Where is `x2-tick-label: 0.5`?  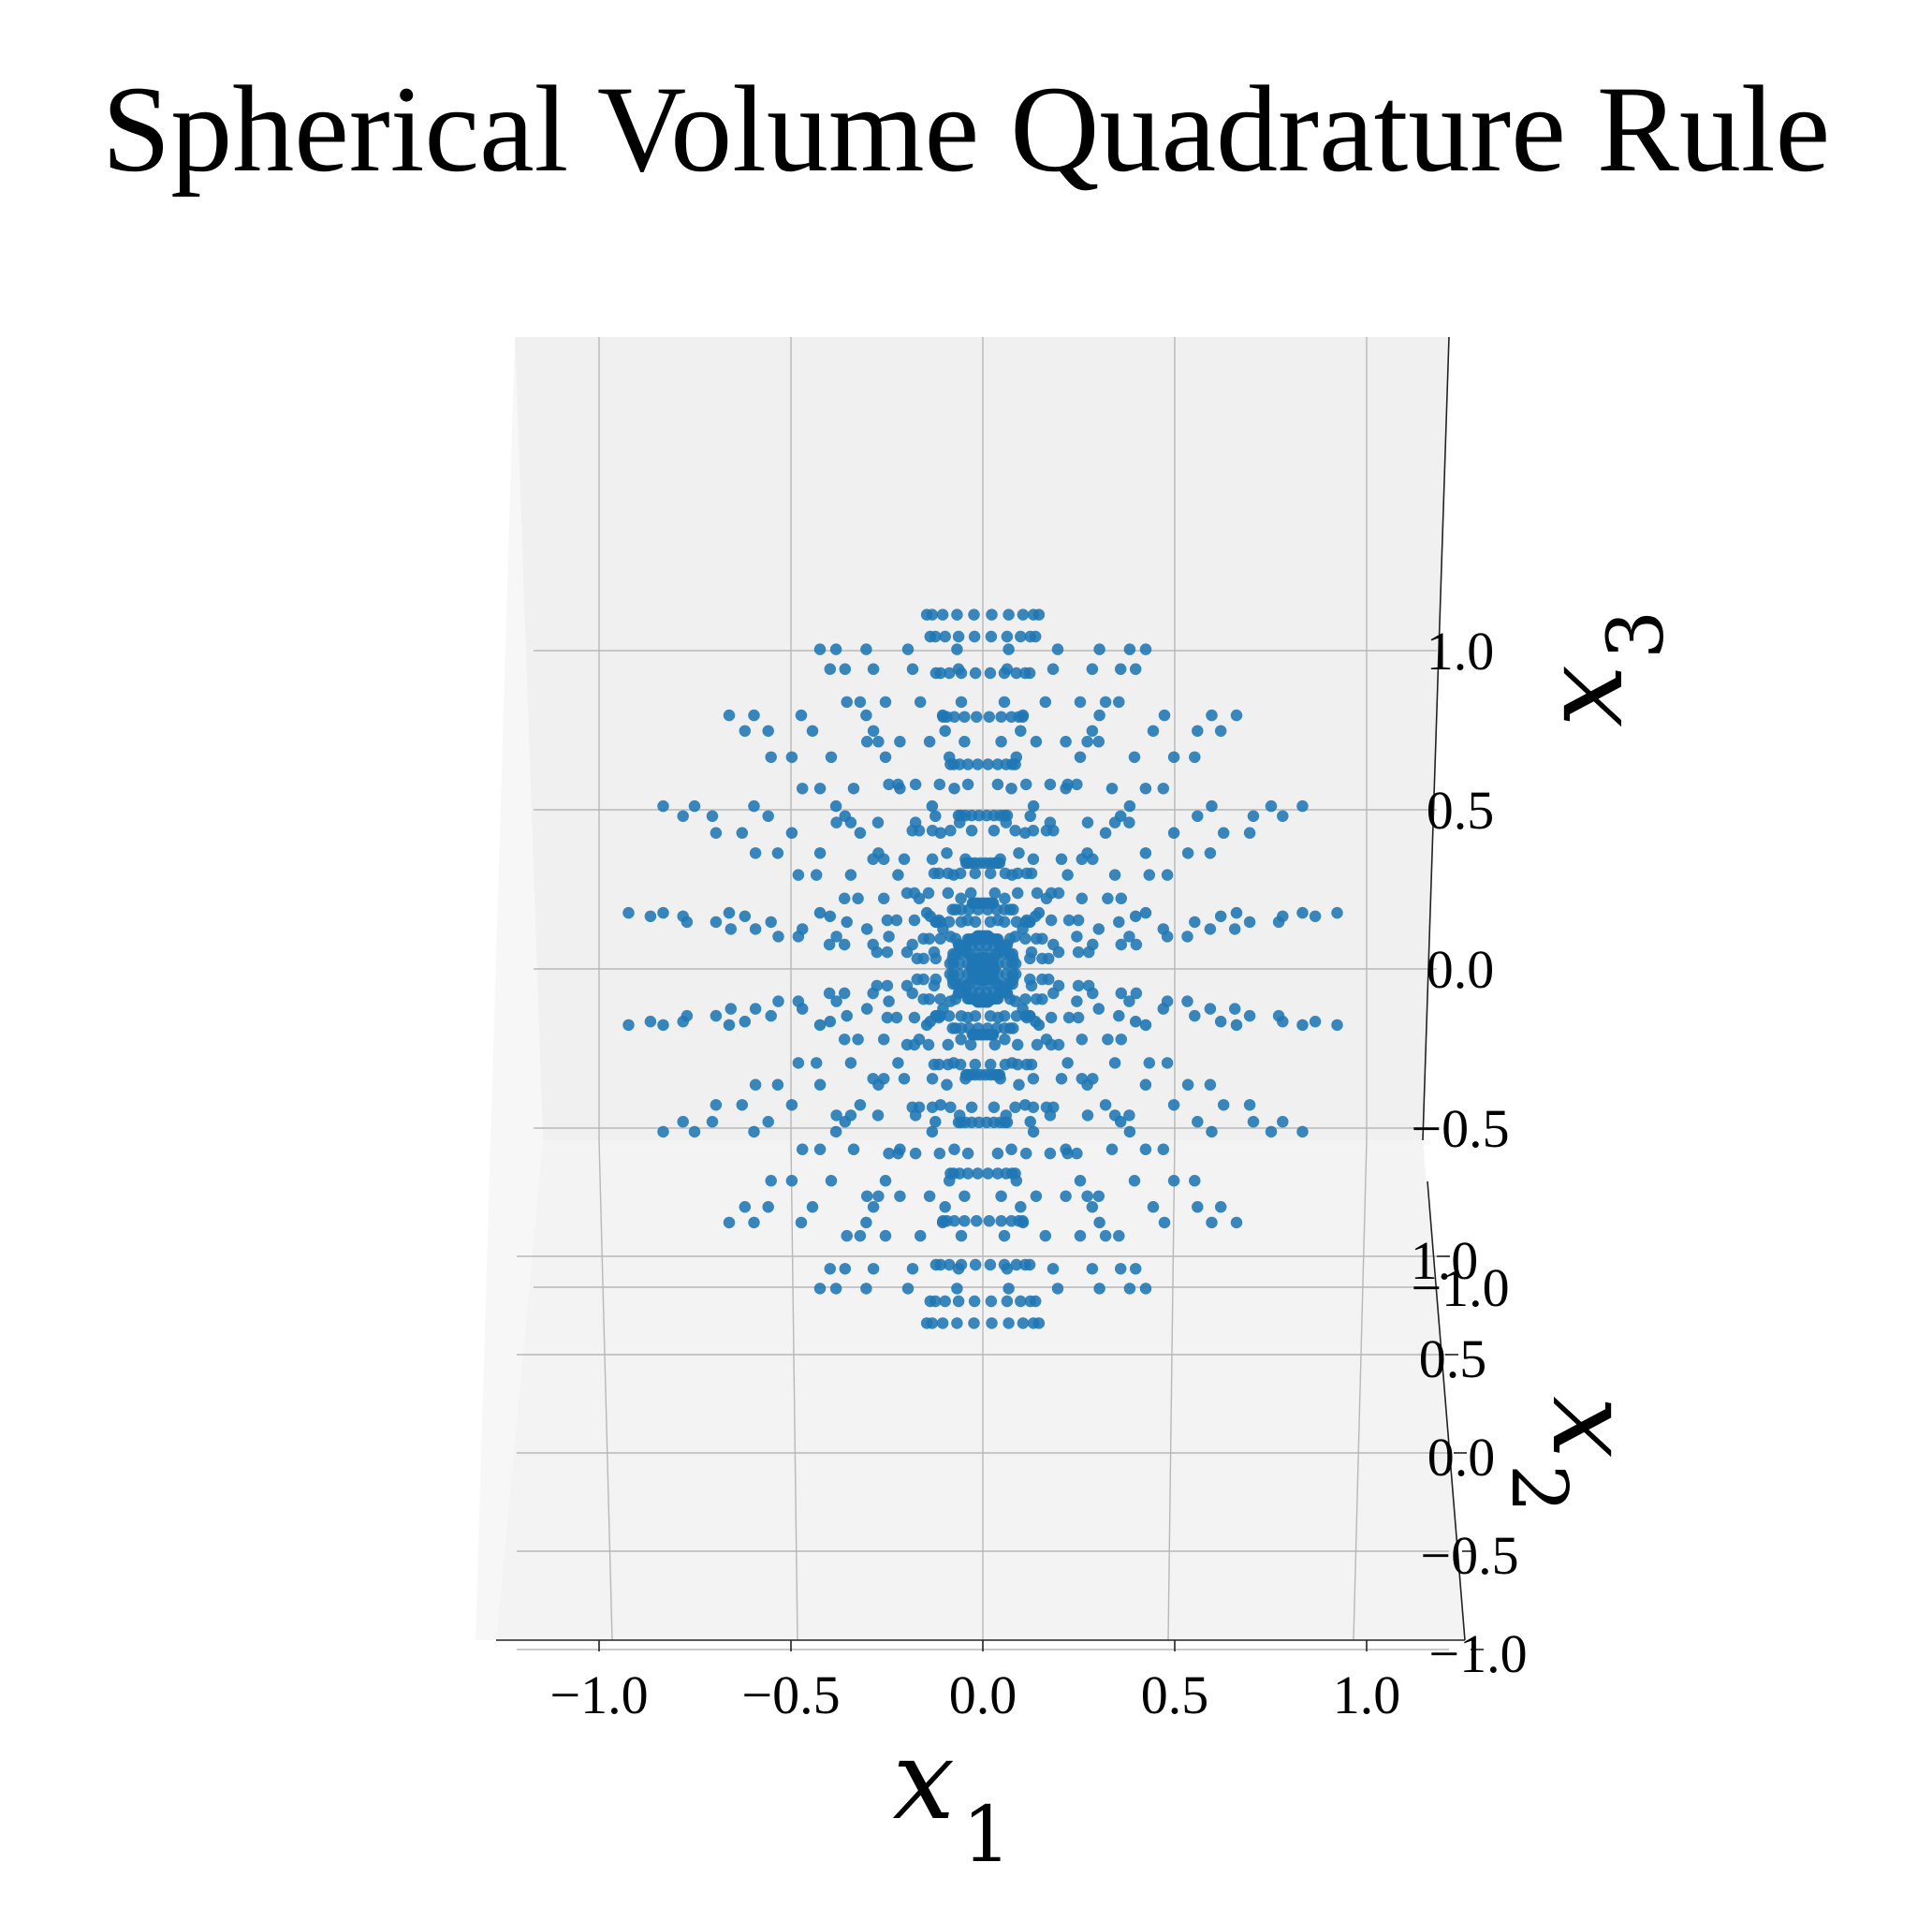
x2-tick-label: 0.5 is located at coordinates (1453, 1358).